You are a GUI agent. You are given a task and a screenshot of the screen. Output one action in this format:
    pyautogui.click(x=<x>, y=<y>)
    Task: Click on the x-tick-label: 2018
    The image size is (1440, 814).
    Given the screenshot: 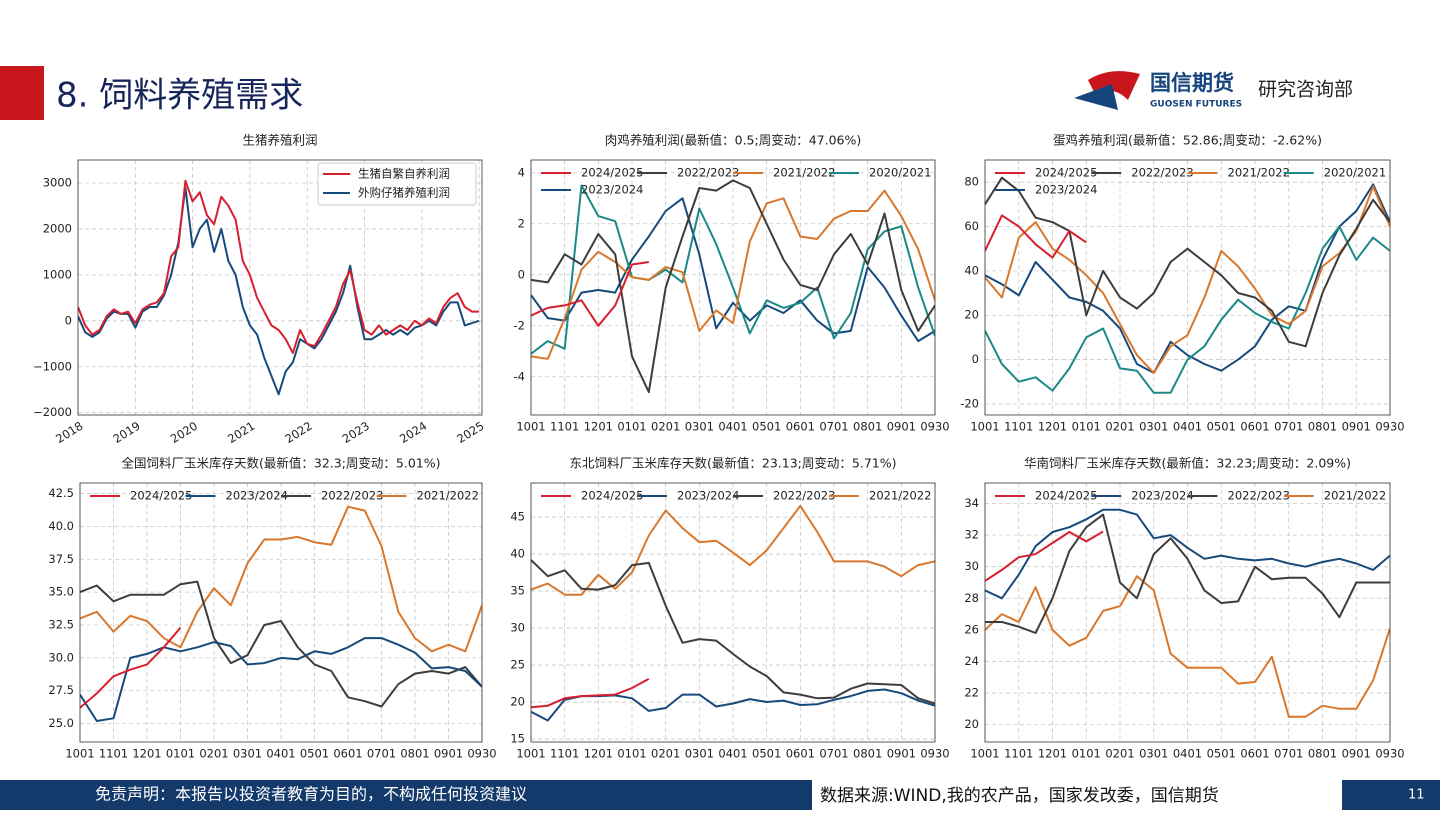 What is the action you would take?
    pyautogui.click(x=69, y=432)
    